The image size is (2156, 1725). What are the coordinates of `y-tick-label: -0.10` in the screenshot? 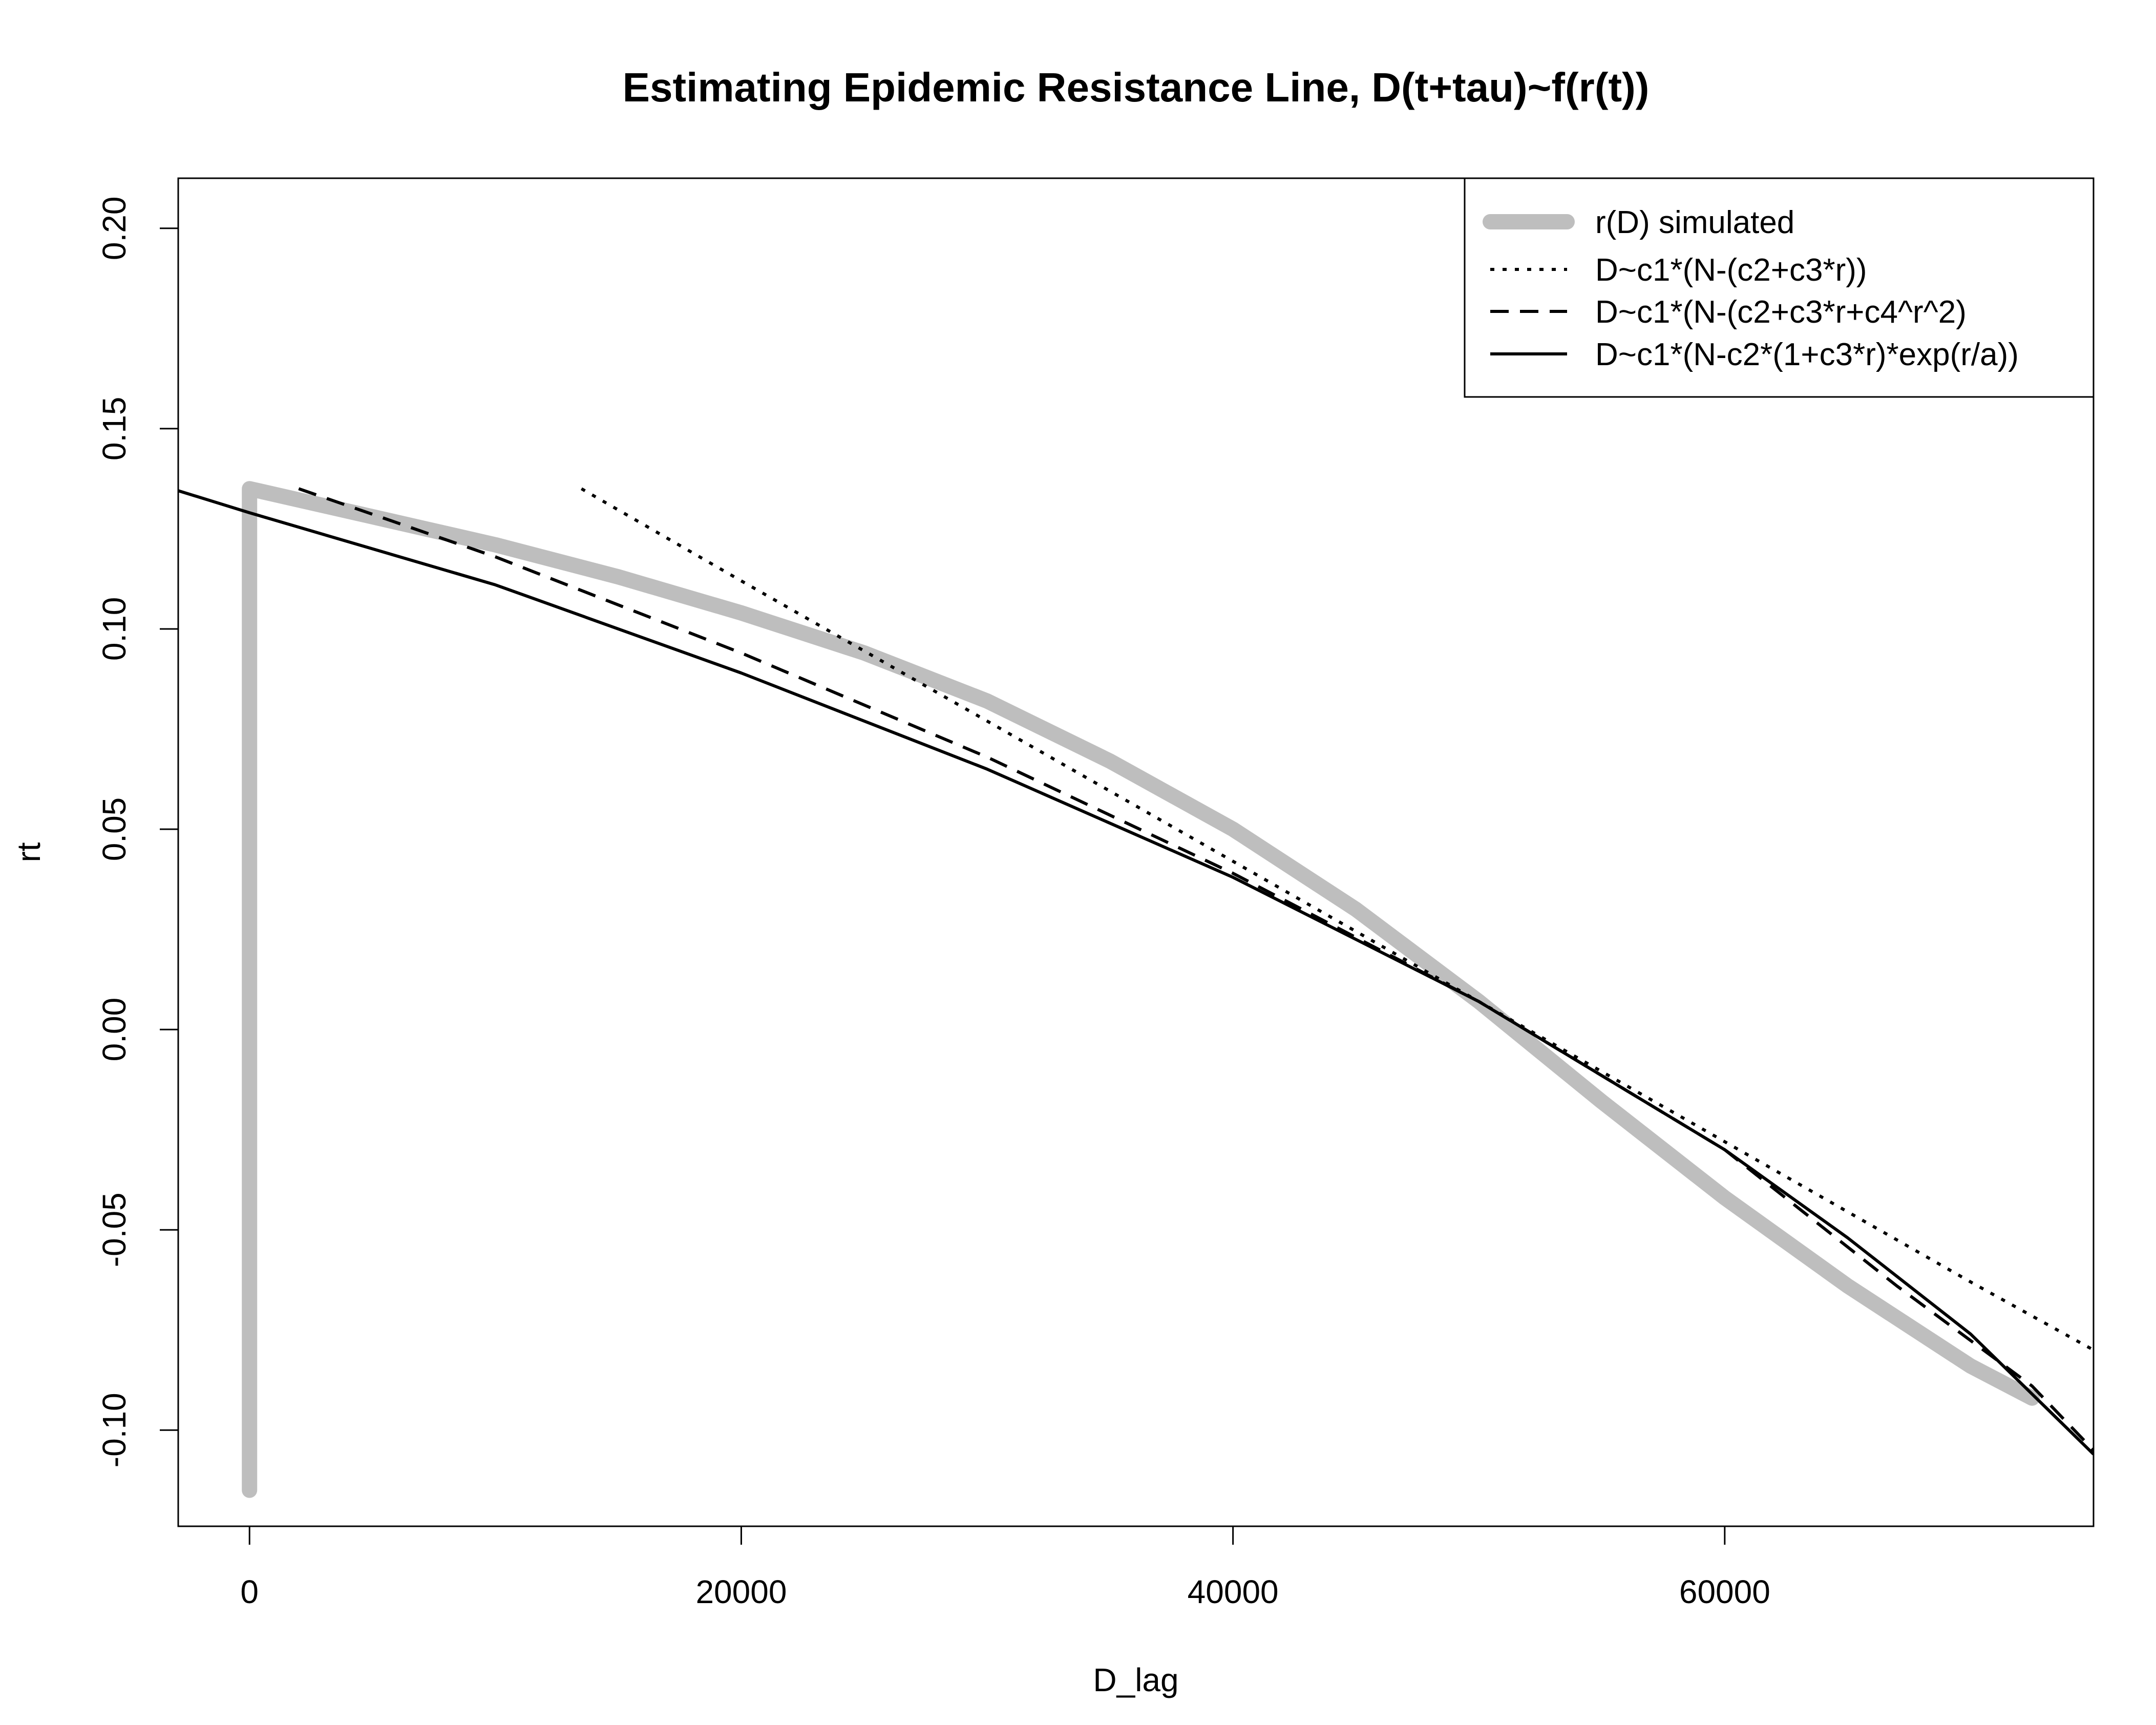 It's located at (114, 1430).